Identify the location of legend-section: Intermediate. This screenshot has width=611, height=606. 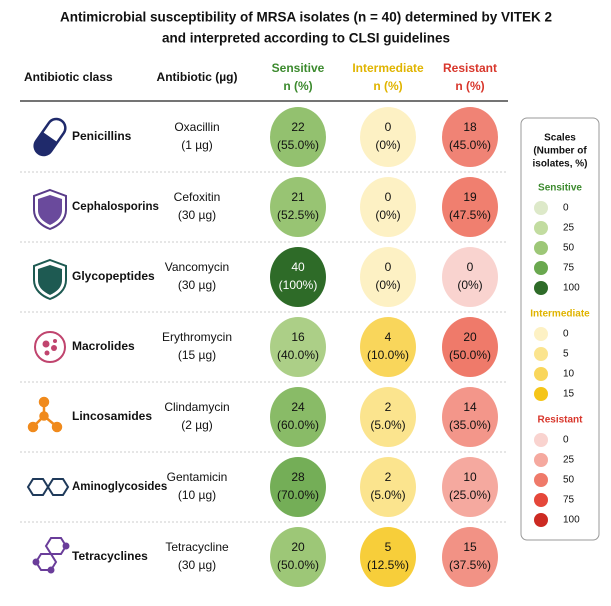
(560, 314).